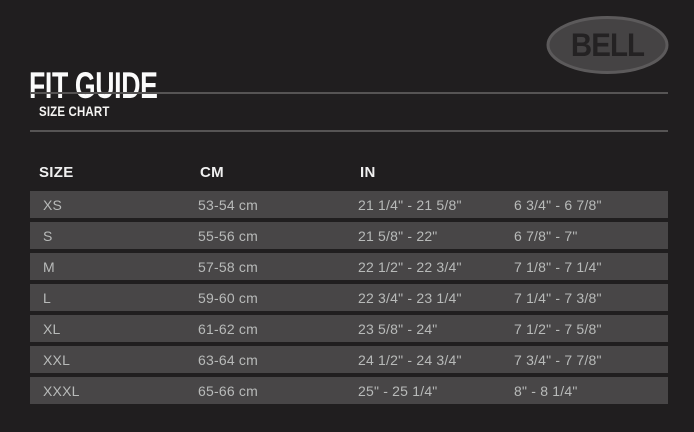 This screenshot has width=694, height=432. What do you see at coordinates (349, 390) in the screenshot?
I see `table-row-xxxl: XXXL 65-66 cm 25" - 25 1/4" 8" - 8 1/4"` at bounding box center [349, 390].